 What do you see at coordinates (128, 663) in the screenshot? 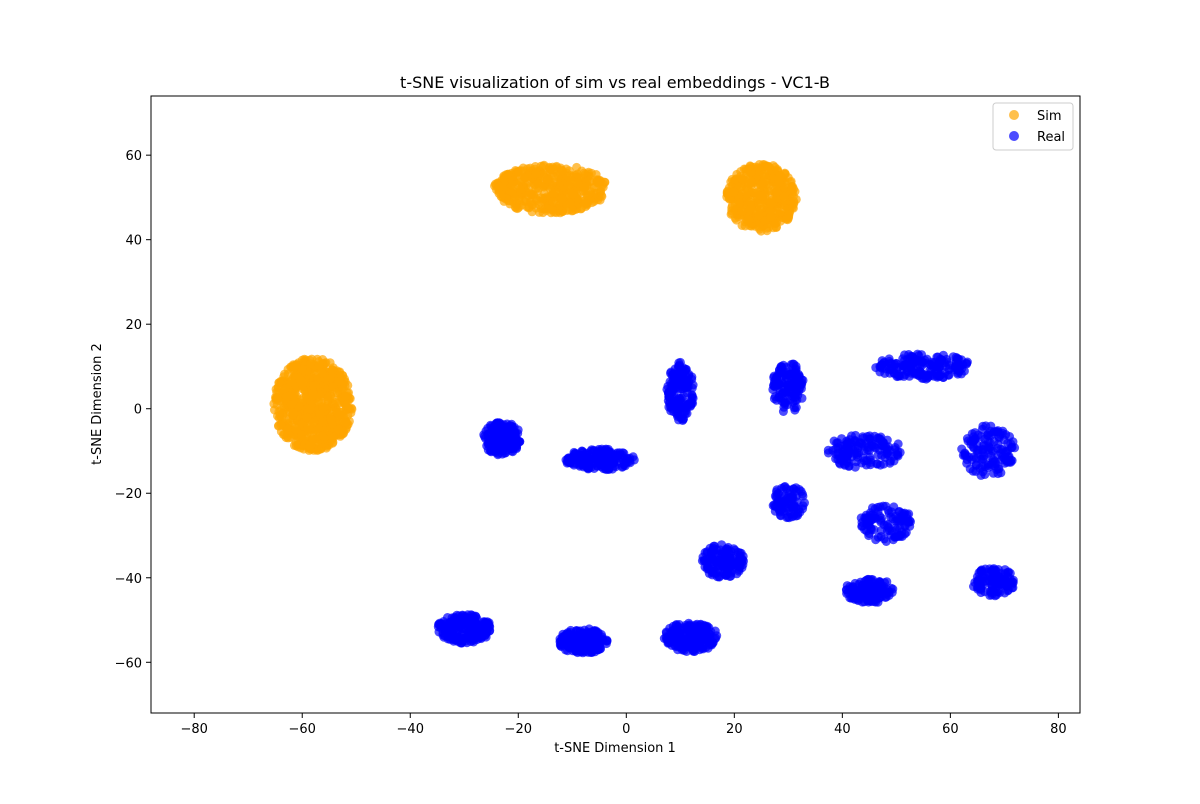
I see `y-tick-label: −60` at bounding box center [128, 663].